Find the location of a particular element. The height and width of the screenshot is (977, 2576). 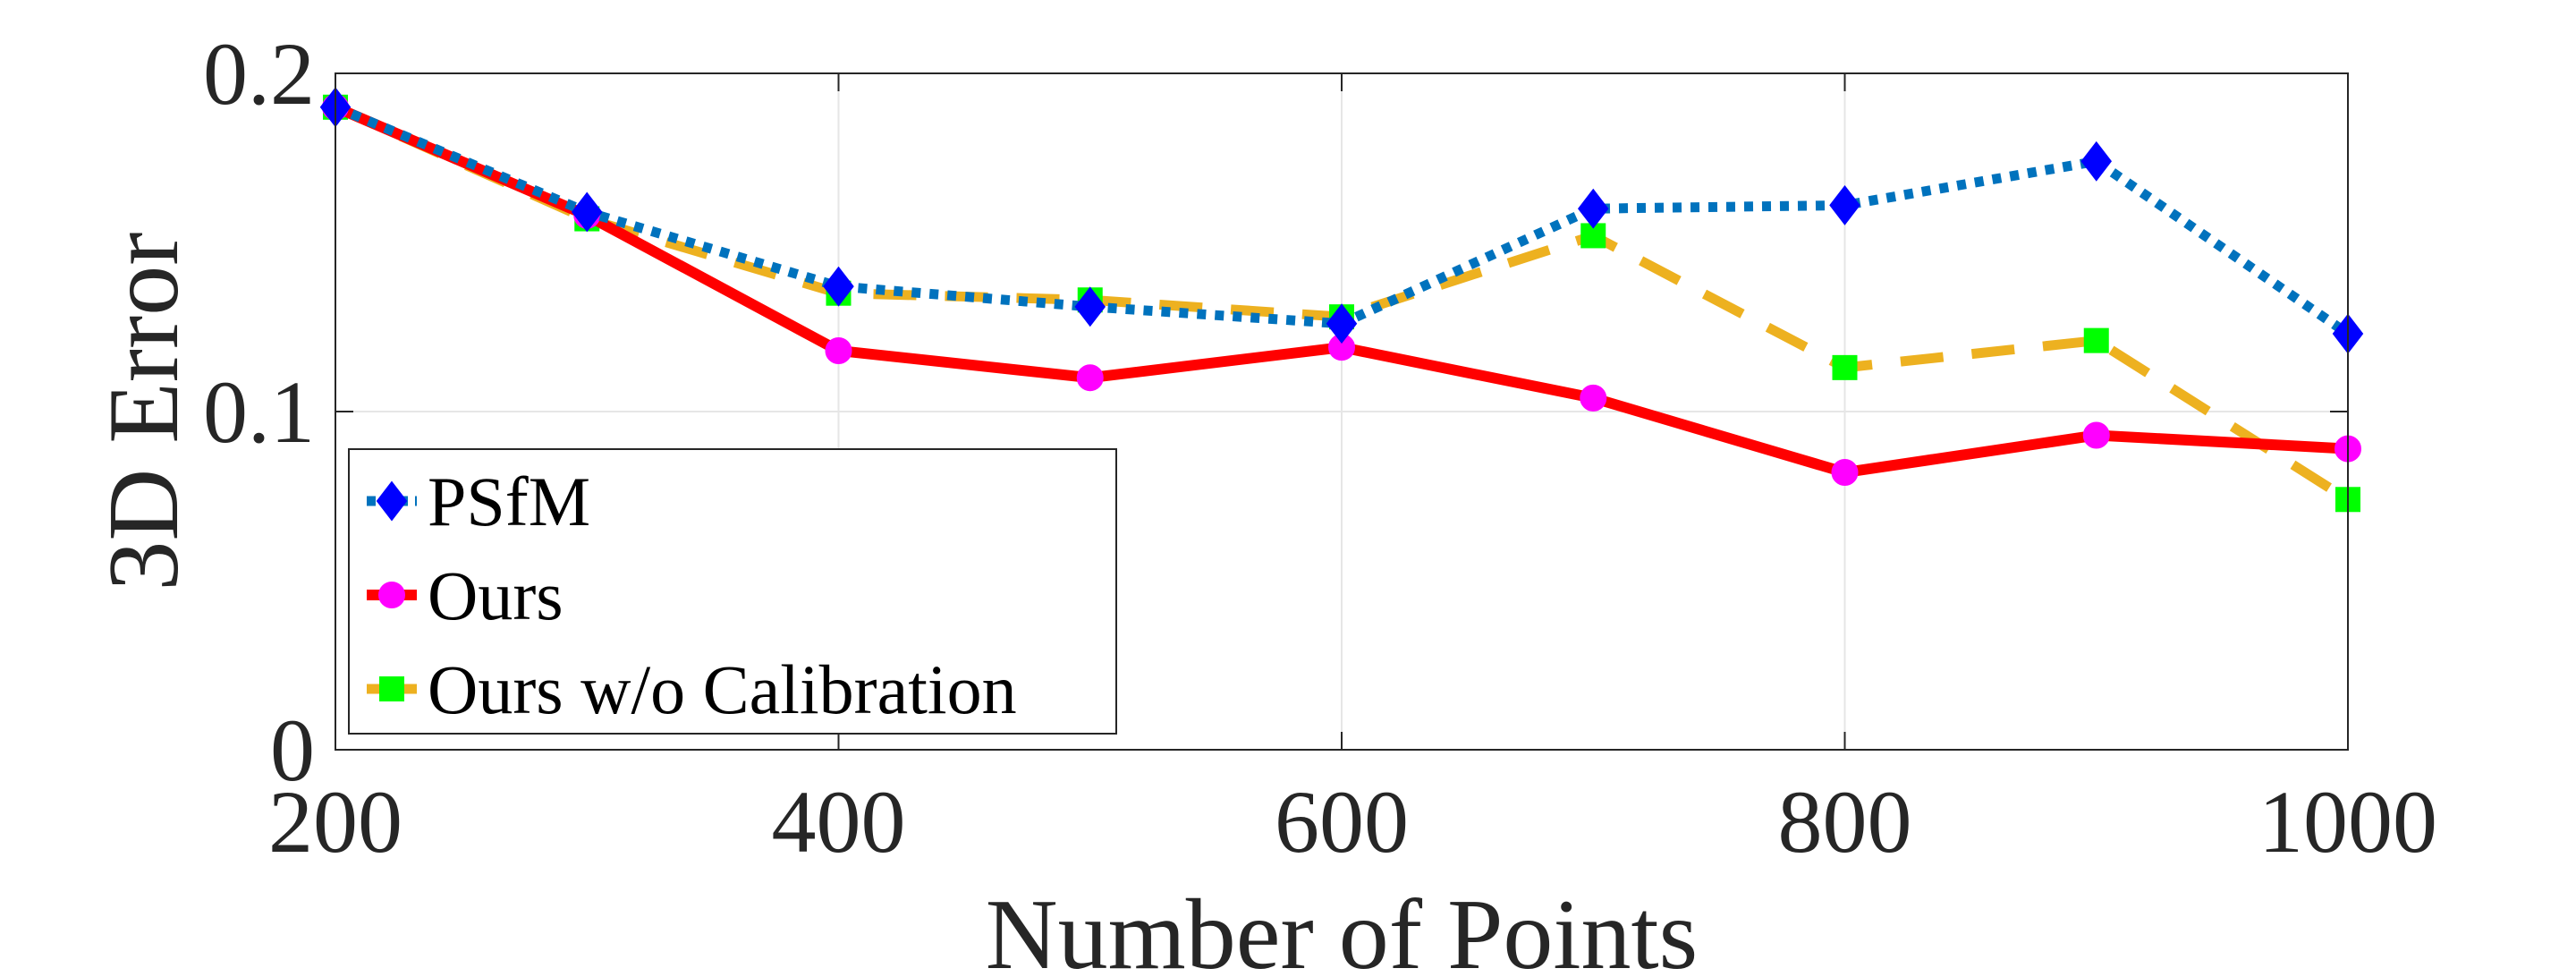

legend: PSfM Ours Ours w/o Calibration is located at coordinates (732, 591).